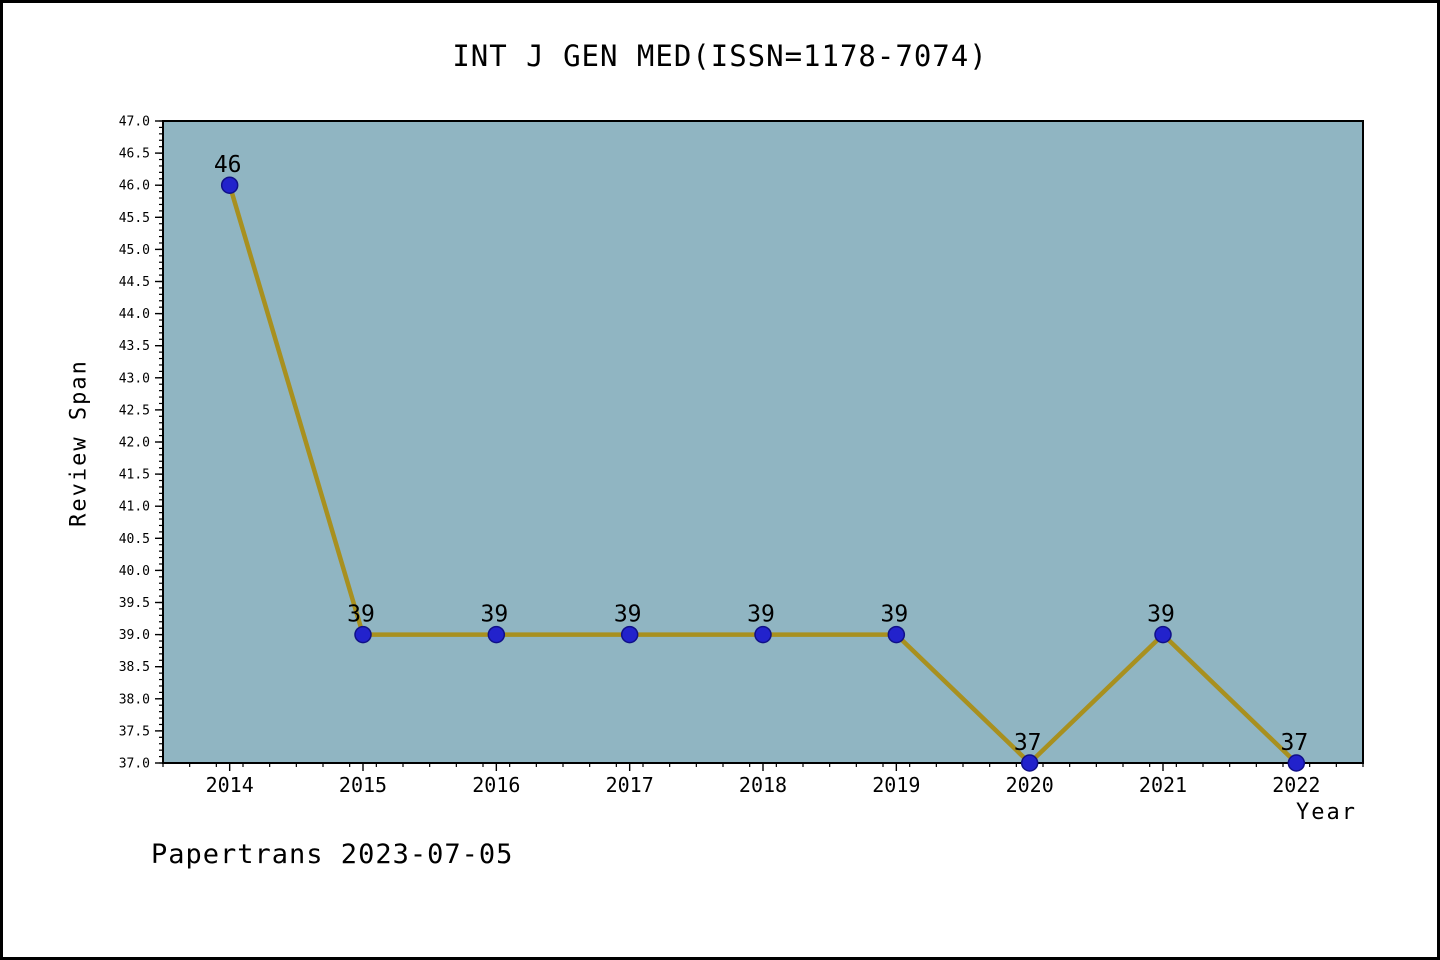 The width and height of the screenshot is (1440, 960). Describe the element at coordinates (134, 122) in the screenshot. I see `y-tick-label: 47.0` at that location.